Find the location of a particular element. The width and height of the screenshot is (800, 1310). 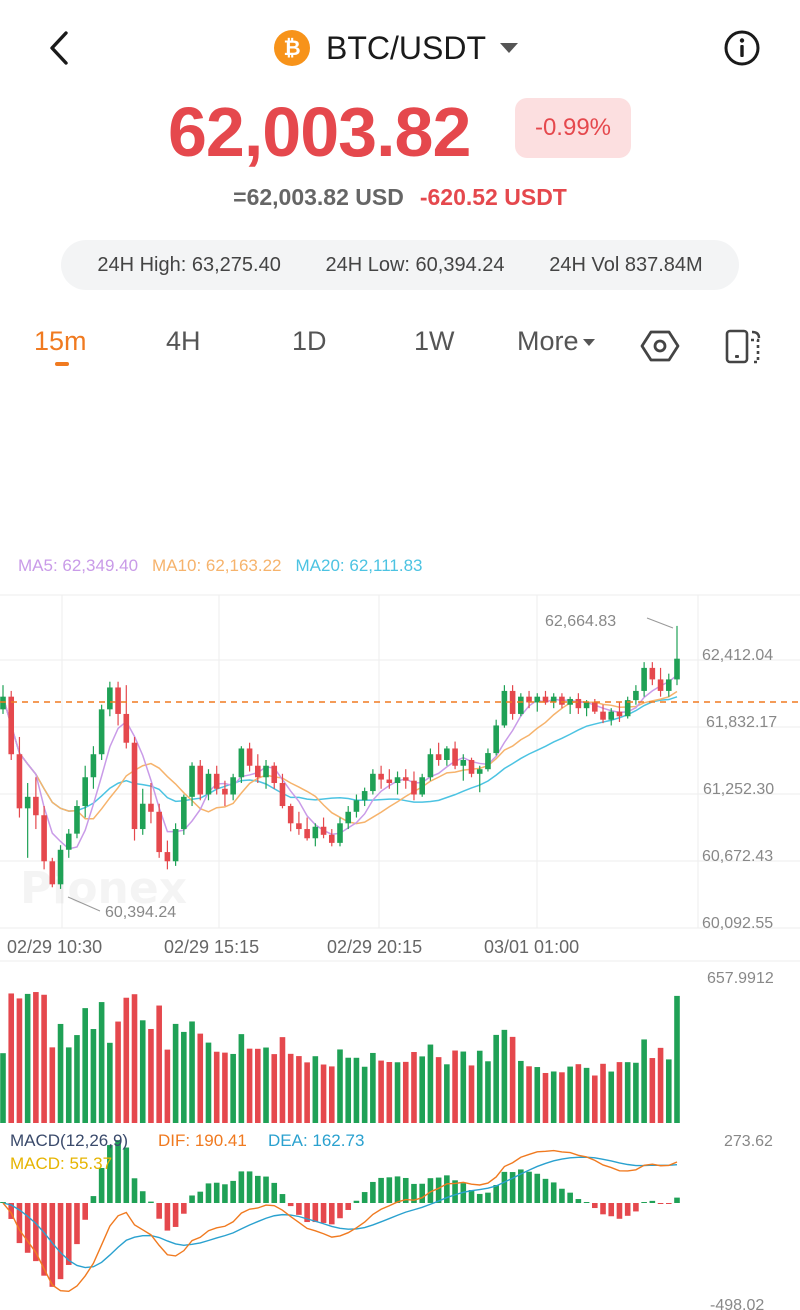

ma10-line is located at coordinates (340, 757).